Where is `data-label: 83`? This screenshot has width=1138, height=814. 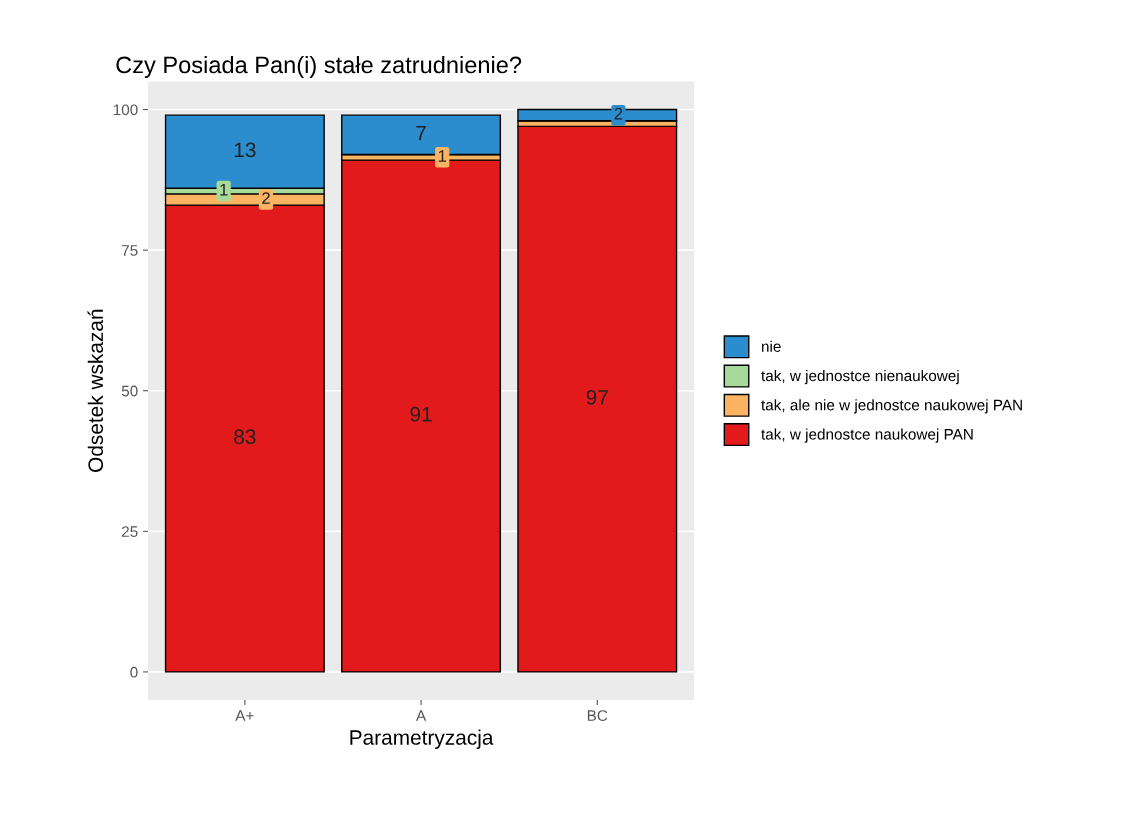
data-label: 83 is located at coordinates (245, 437).